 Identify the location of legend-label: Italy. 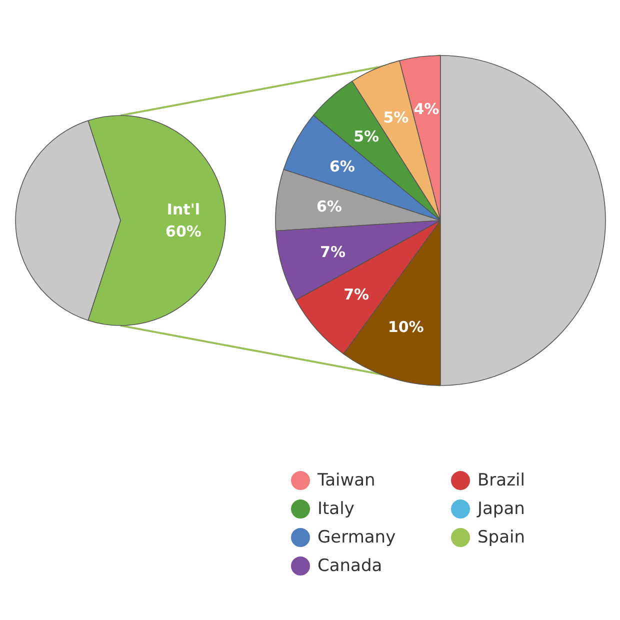
(336, 509).